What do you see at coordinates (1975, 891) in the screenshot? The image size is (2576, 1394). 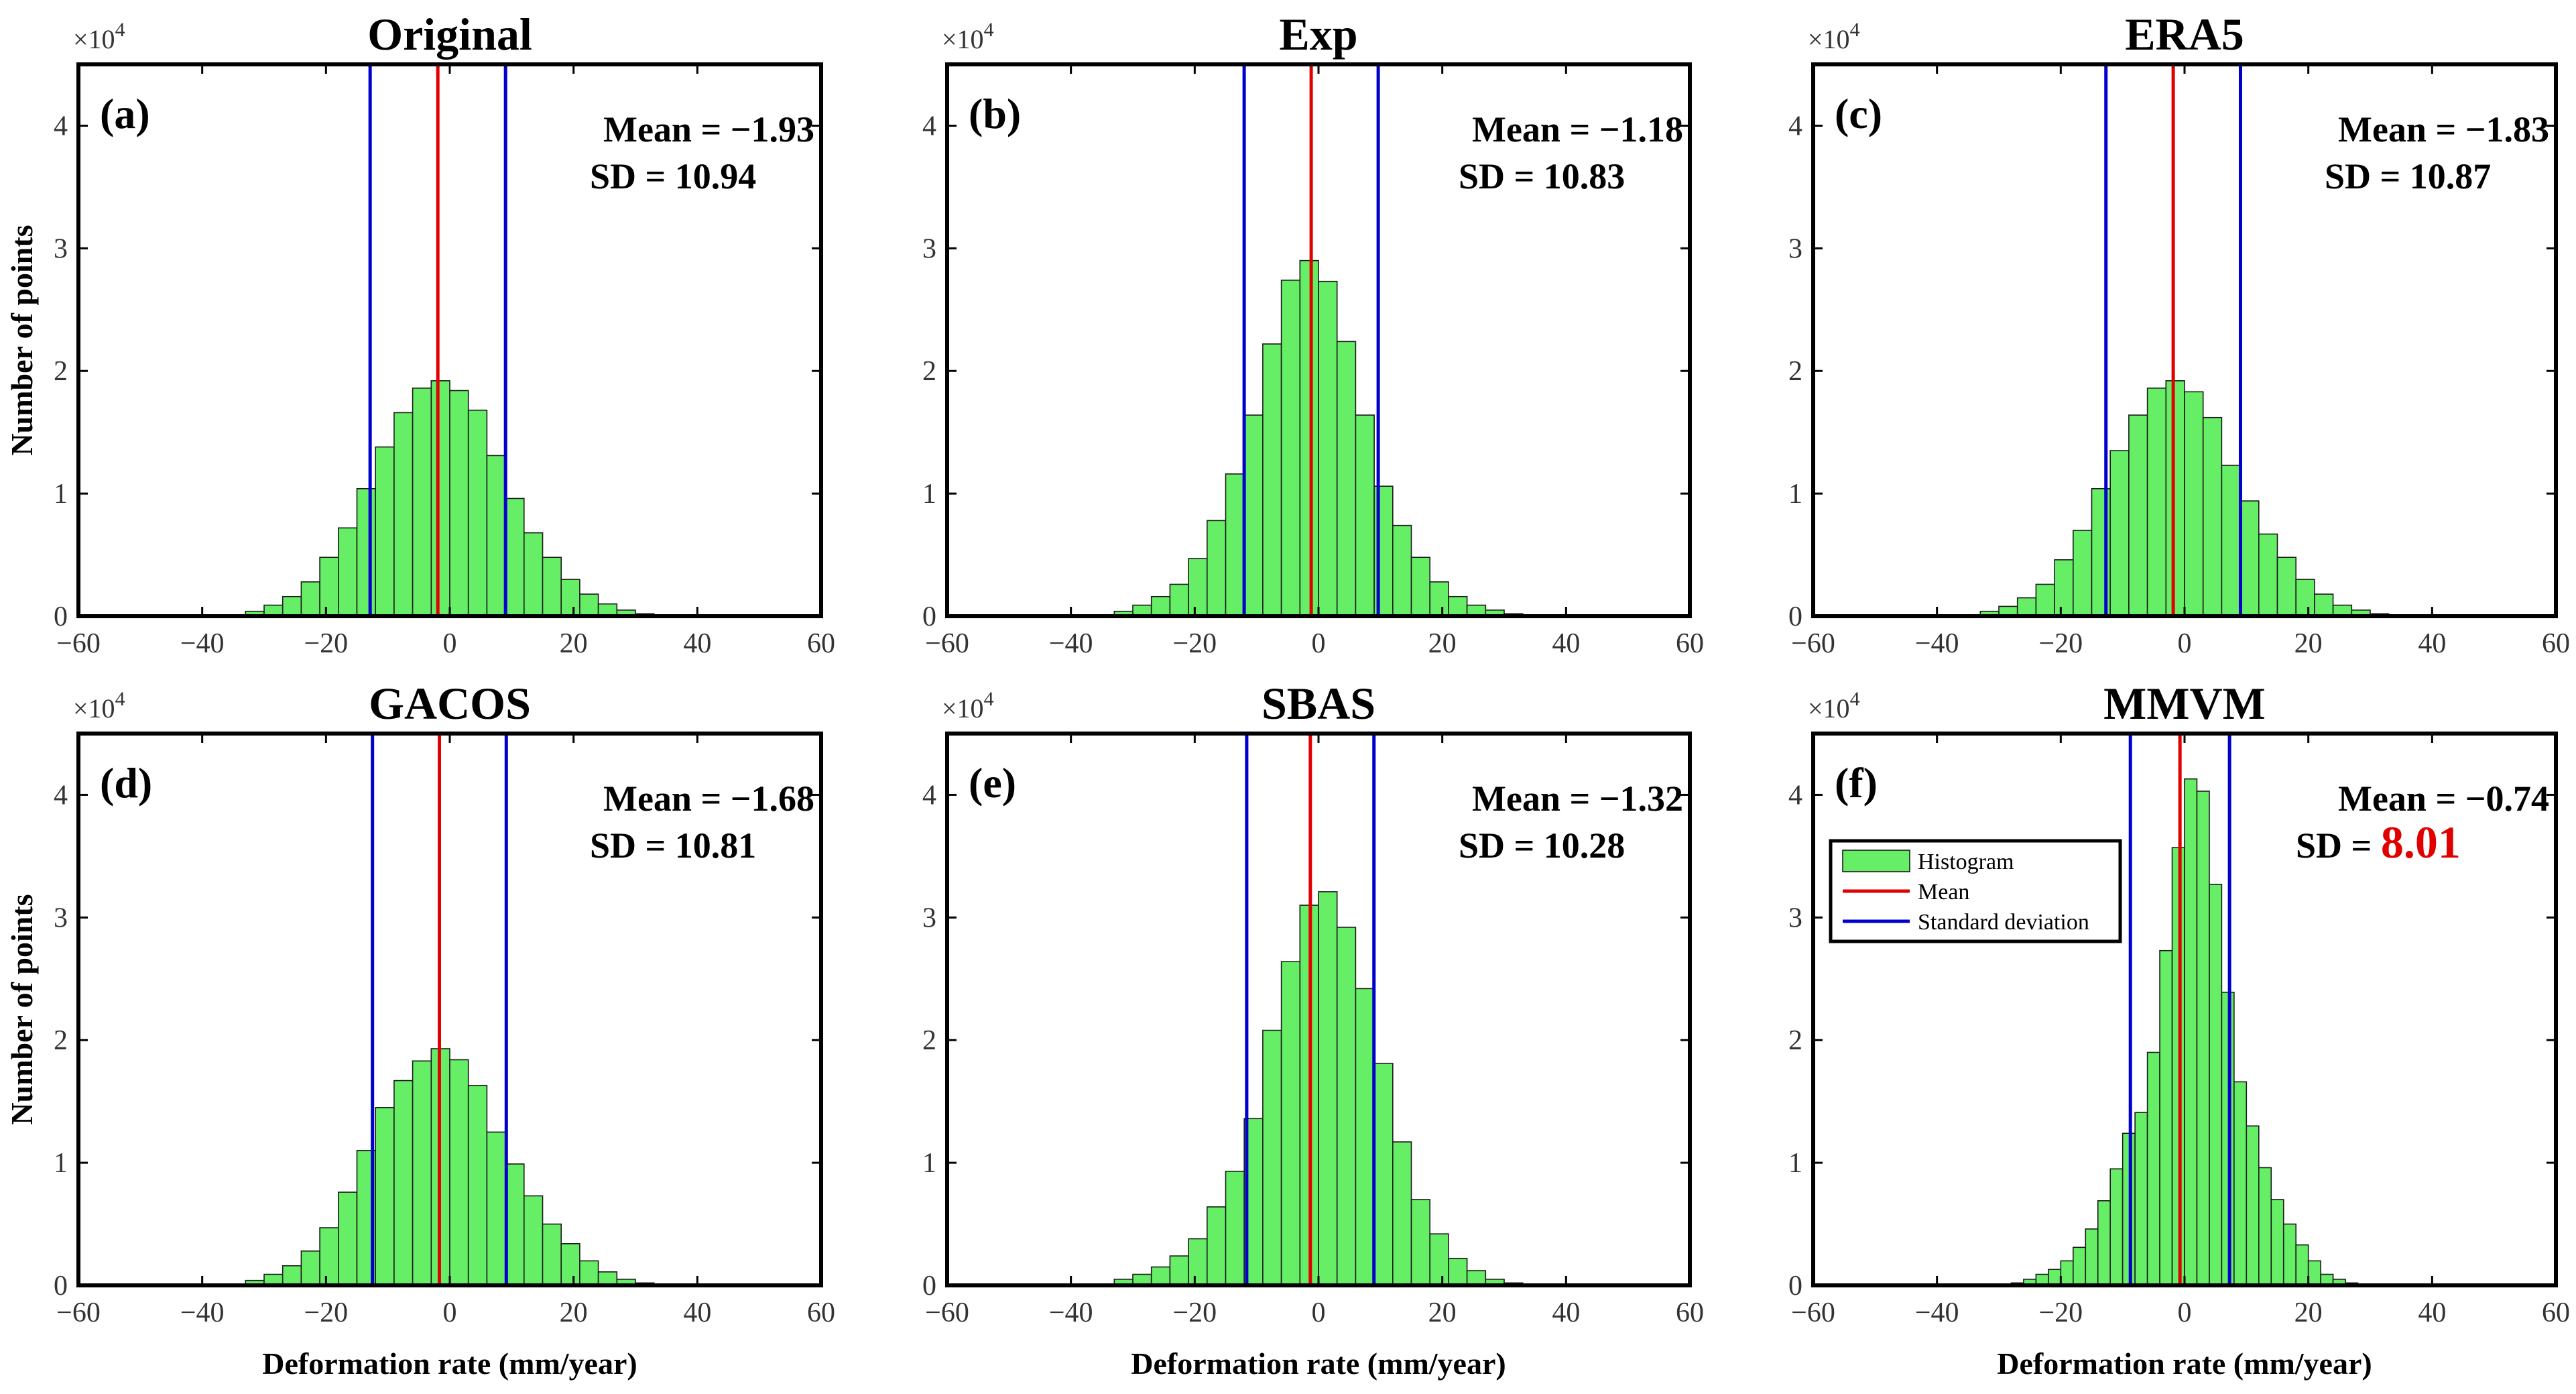 I see `legend: Histogram Mean Standard deviation` at bounding box center [1975, 891].